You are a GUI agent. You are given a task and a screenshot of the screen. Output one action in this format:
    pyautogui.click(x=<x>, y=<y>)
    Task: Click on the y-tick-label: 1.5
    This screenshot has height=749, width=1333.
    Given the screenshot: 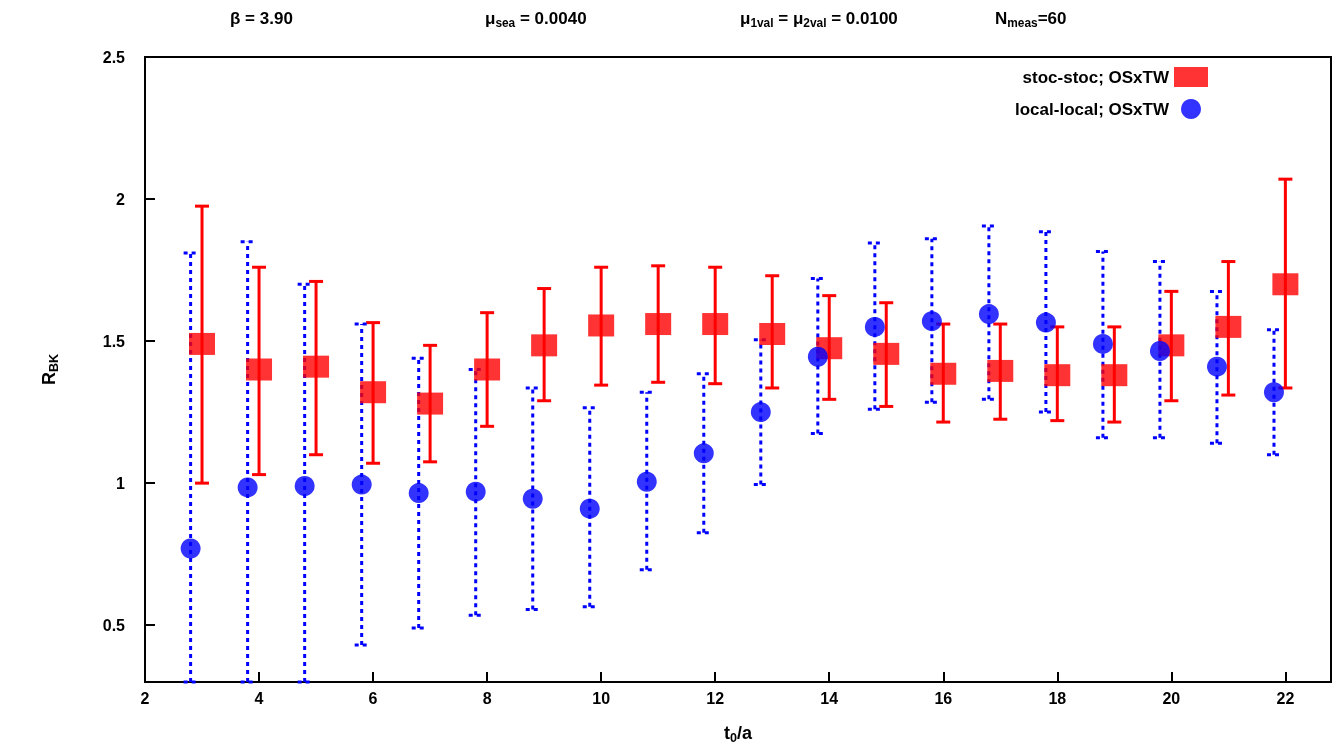 What is the action you would take?
    pyautogui.click(x=114, y=341)
    